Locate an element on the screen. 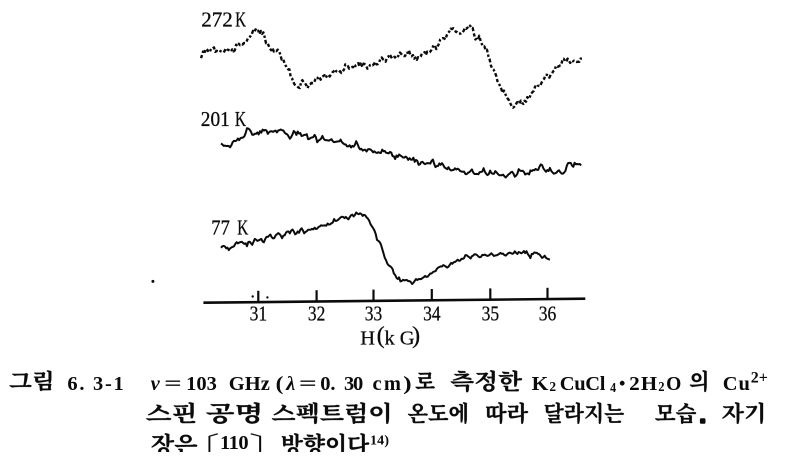 Image resolution: width=787 pixels, height=457 pixels. svg-text: 77 is located at coordinates (220, 228).